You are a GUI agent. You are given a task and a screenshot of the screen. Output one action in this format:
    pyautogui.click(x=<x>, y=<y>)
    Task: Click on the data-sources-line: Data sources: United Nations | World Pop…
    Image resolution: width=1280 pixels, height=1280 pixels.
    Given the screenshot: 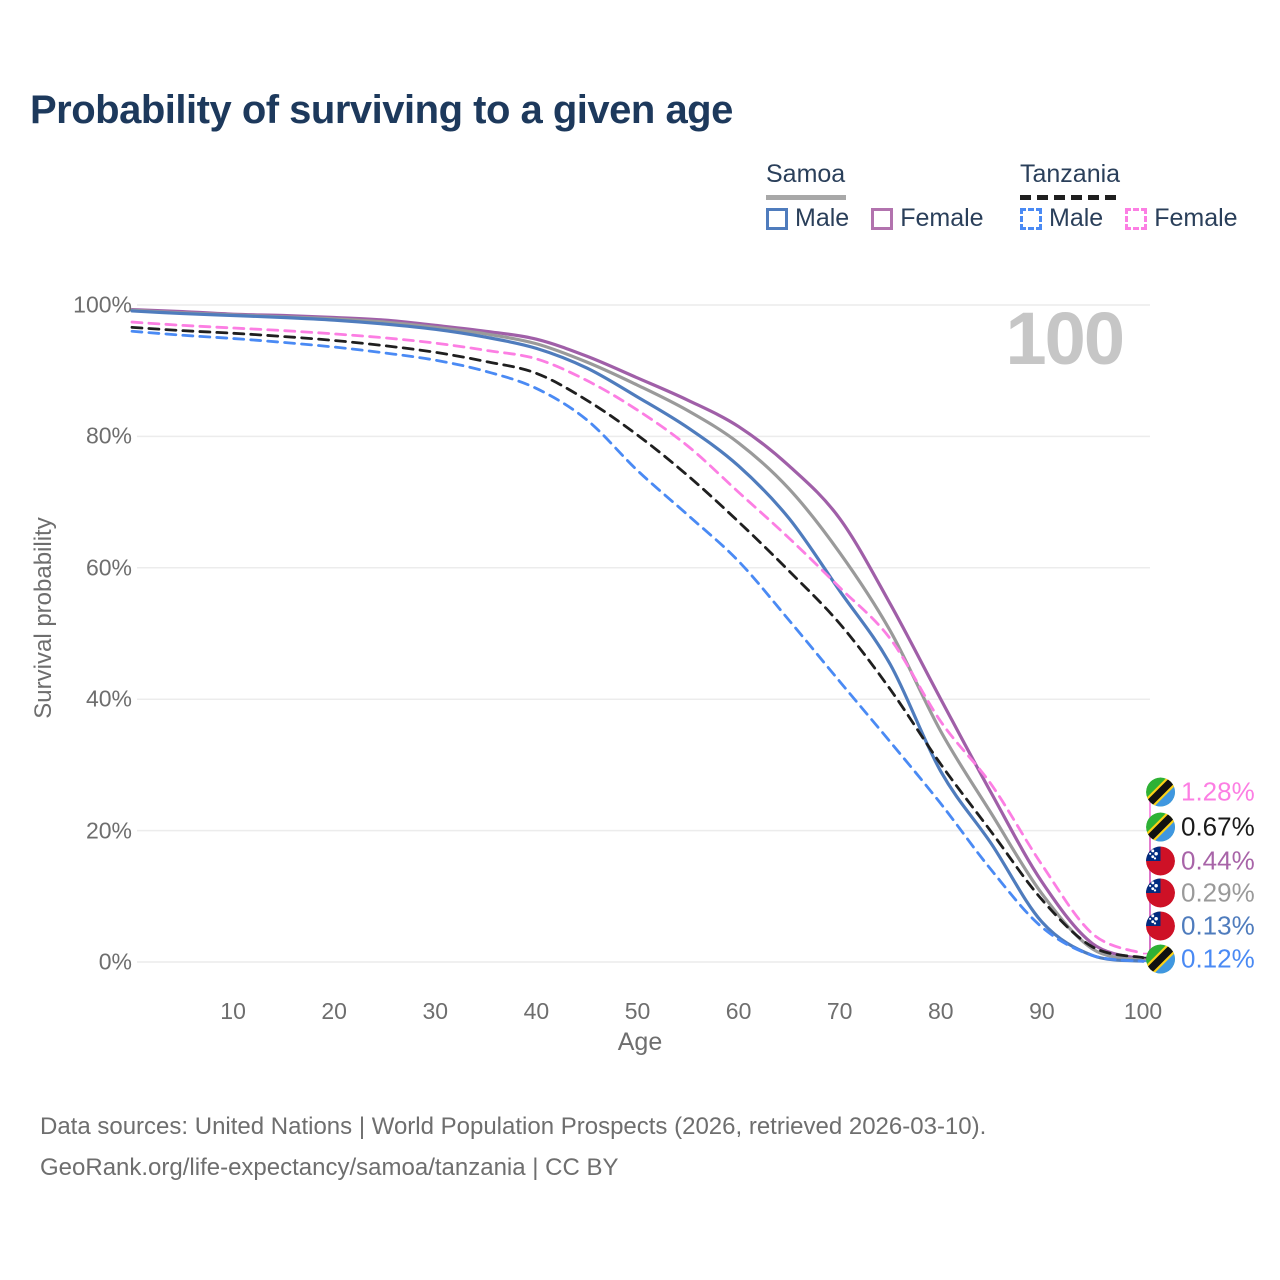 What is the action you would take?
    pyautogui.click(x=513, y=1126)
    